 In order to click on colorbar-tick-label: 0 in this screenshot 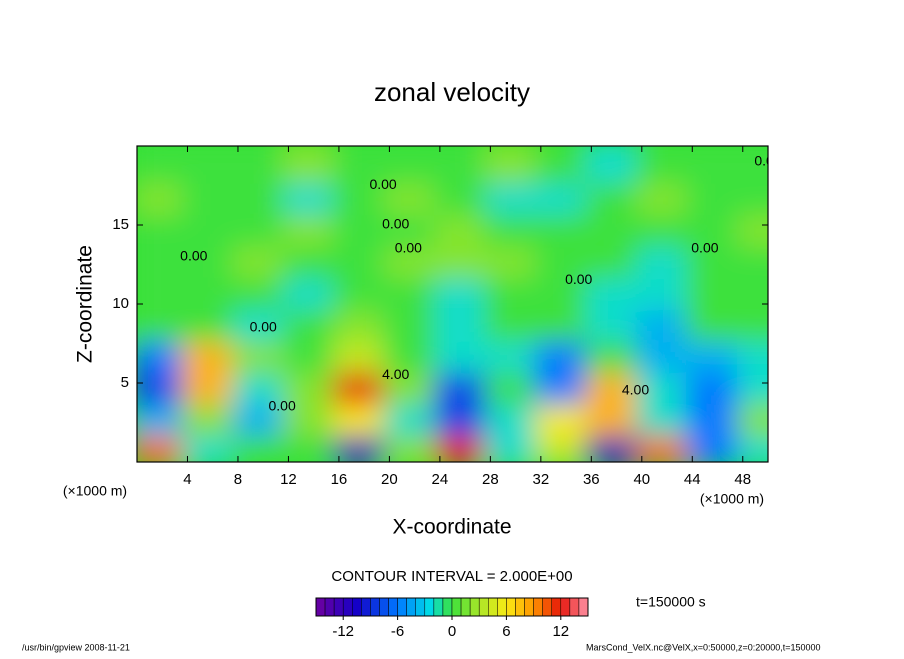, I will do `click(452, 631)`.